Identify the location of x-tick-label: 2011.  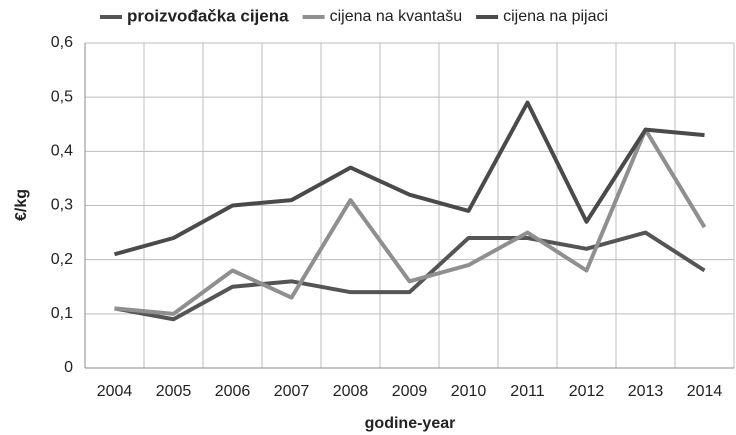
(527, 391).